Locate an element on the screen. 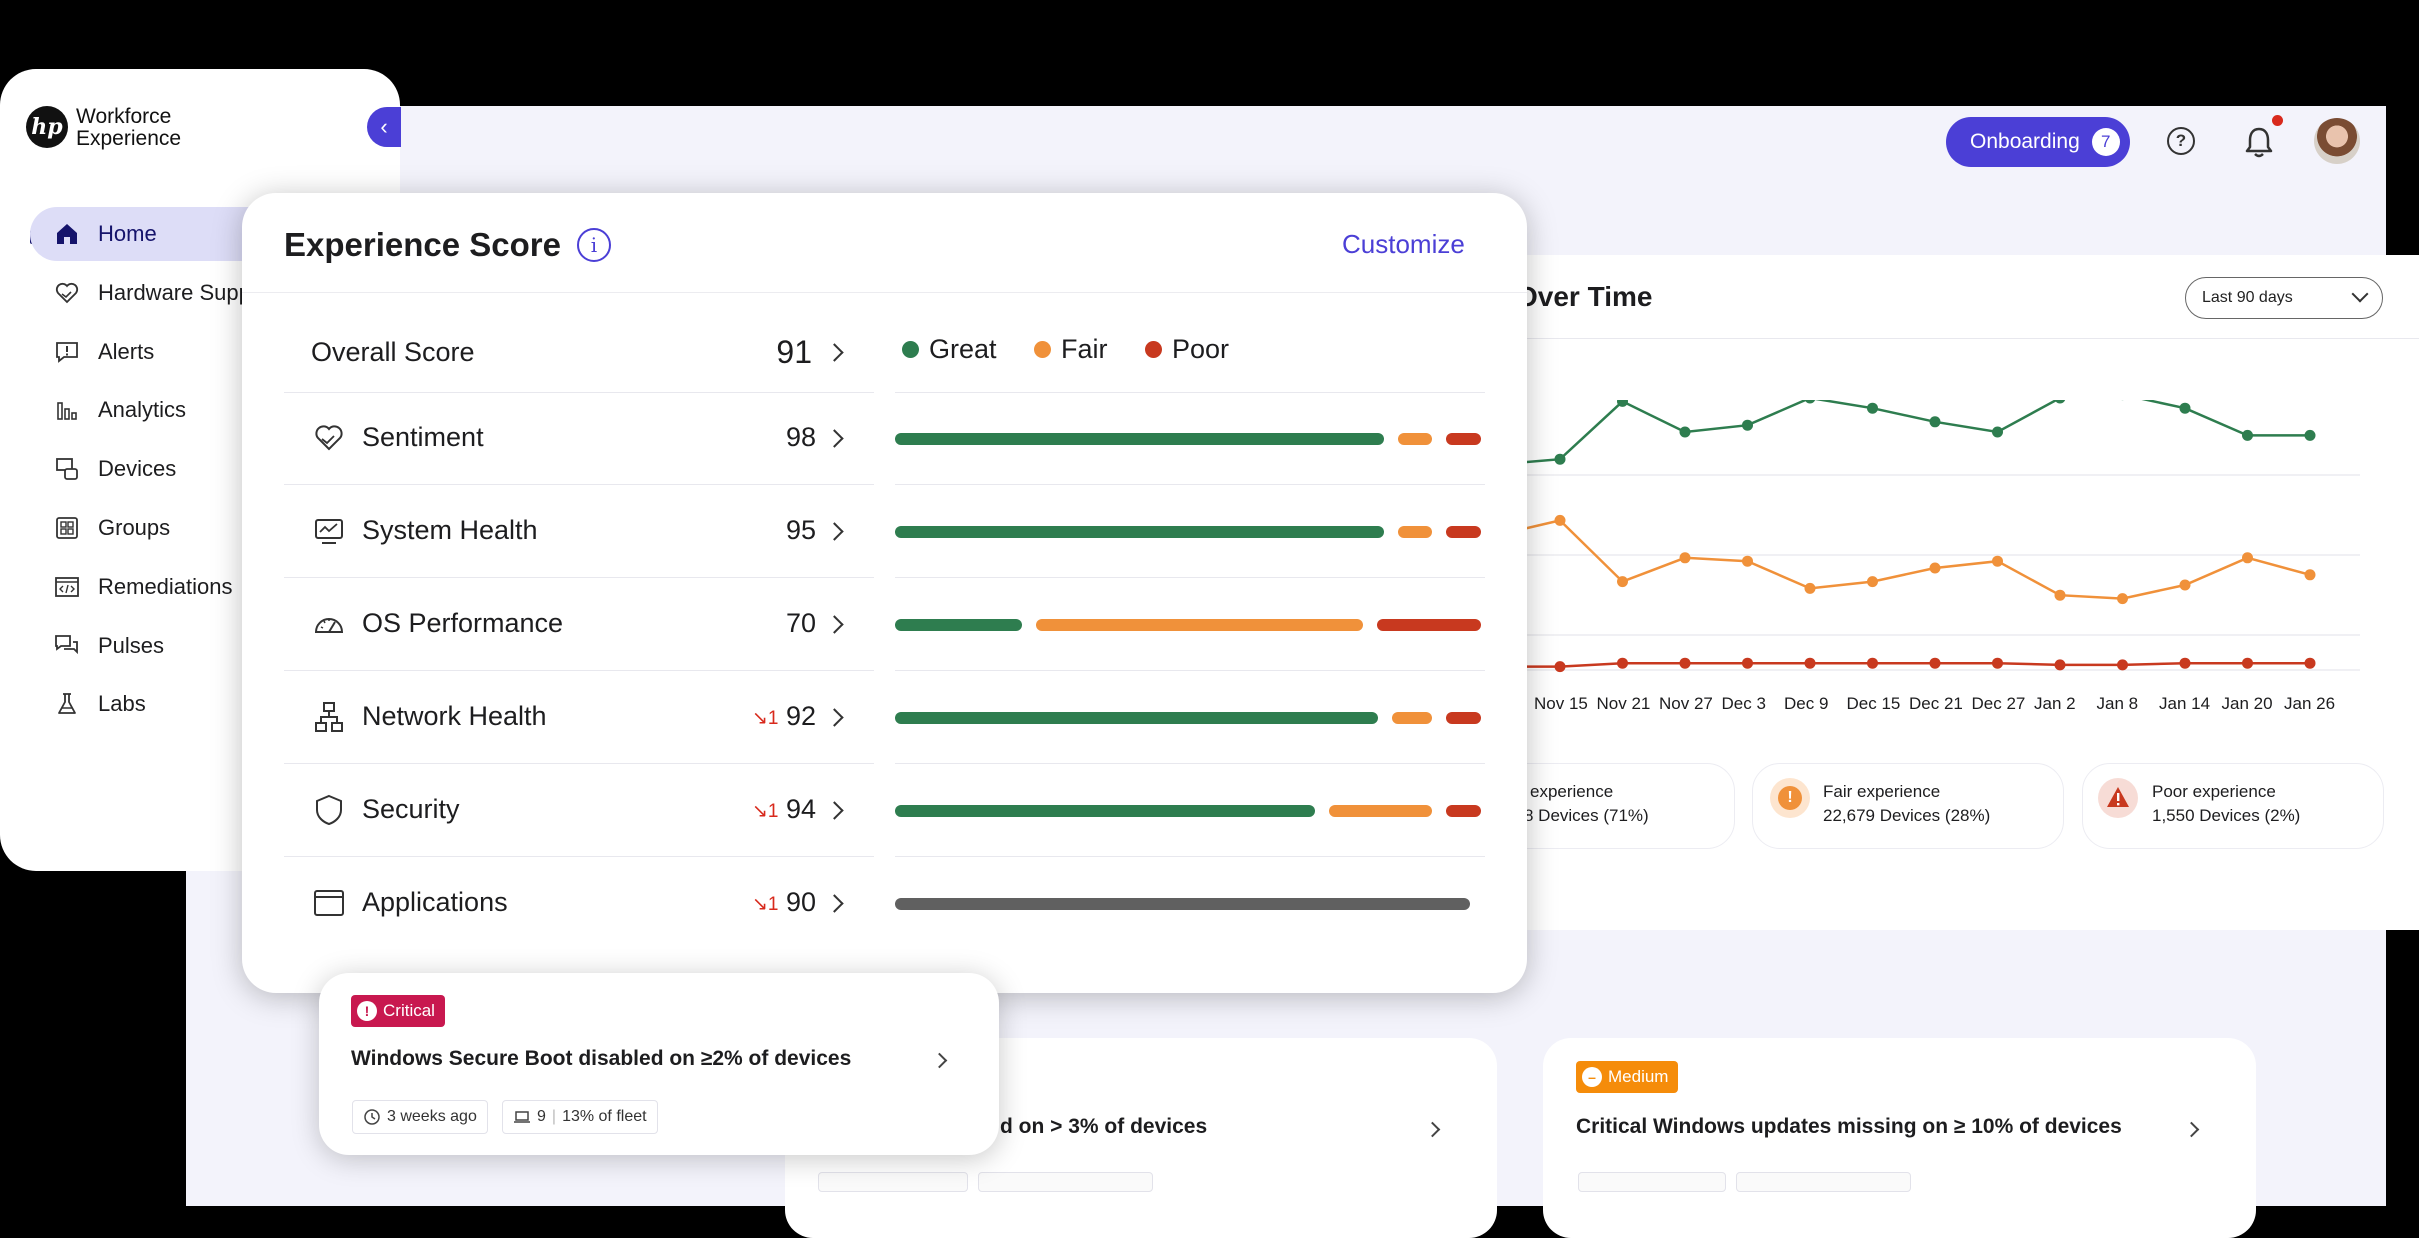 This screenshot has height=1238, width=2419. score-row-value: 94 is located at coordinates (776, 809).